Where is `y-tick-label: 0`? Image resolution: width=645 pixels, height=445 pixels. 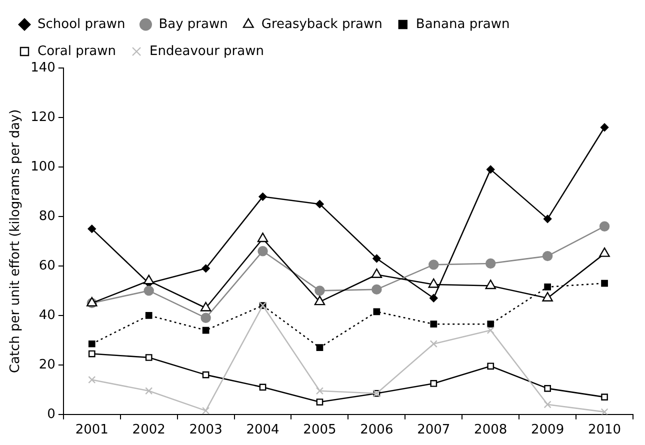 y-tick-label: 0 is located at coordinates (51, 414).